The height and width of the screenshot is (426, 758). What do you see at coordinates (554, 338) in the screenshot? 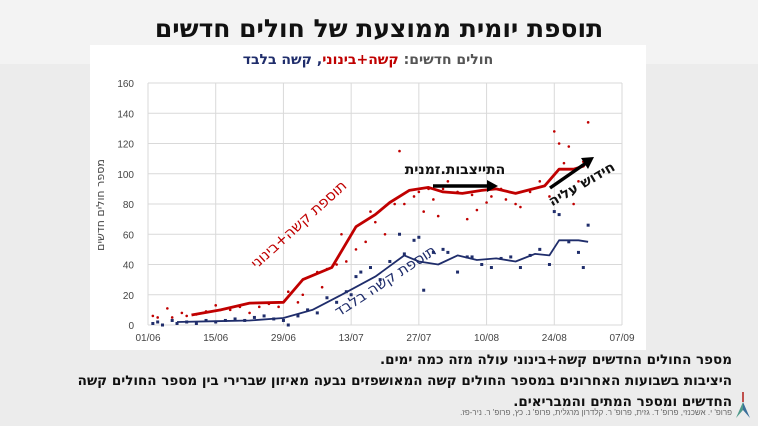
I see `x-tick-label: 24/08` at bounding box center [554, 338].